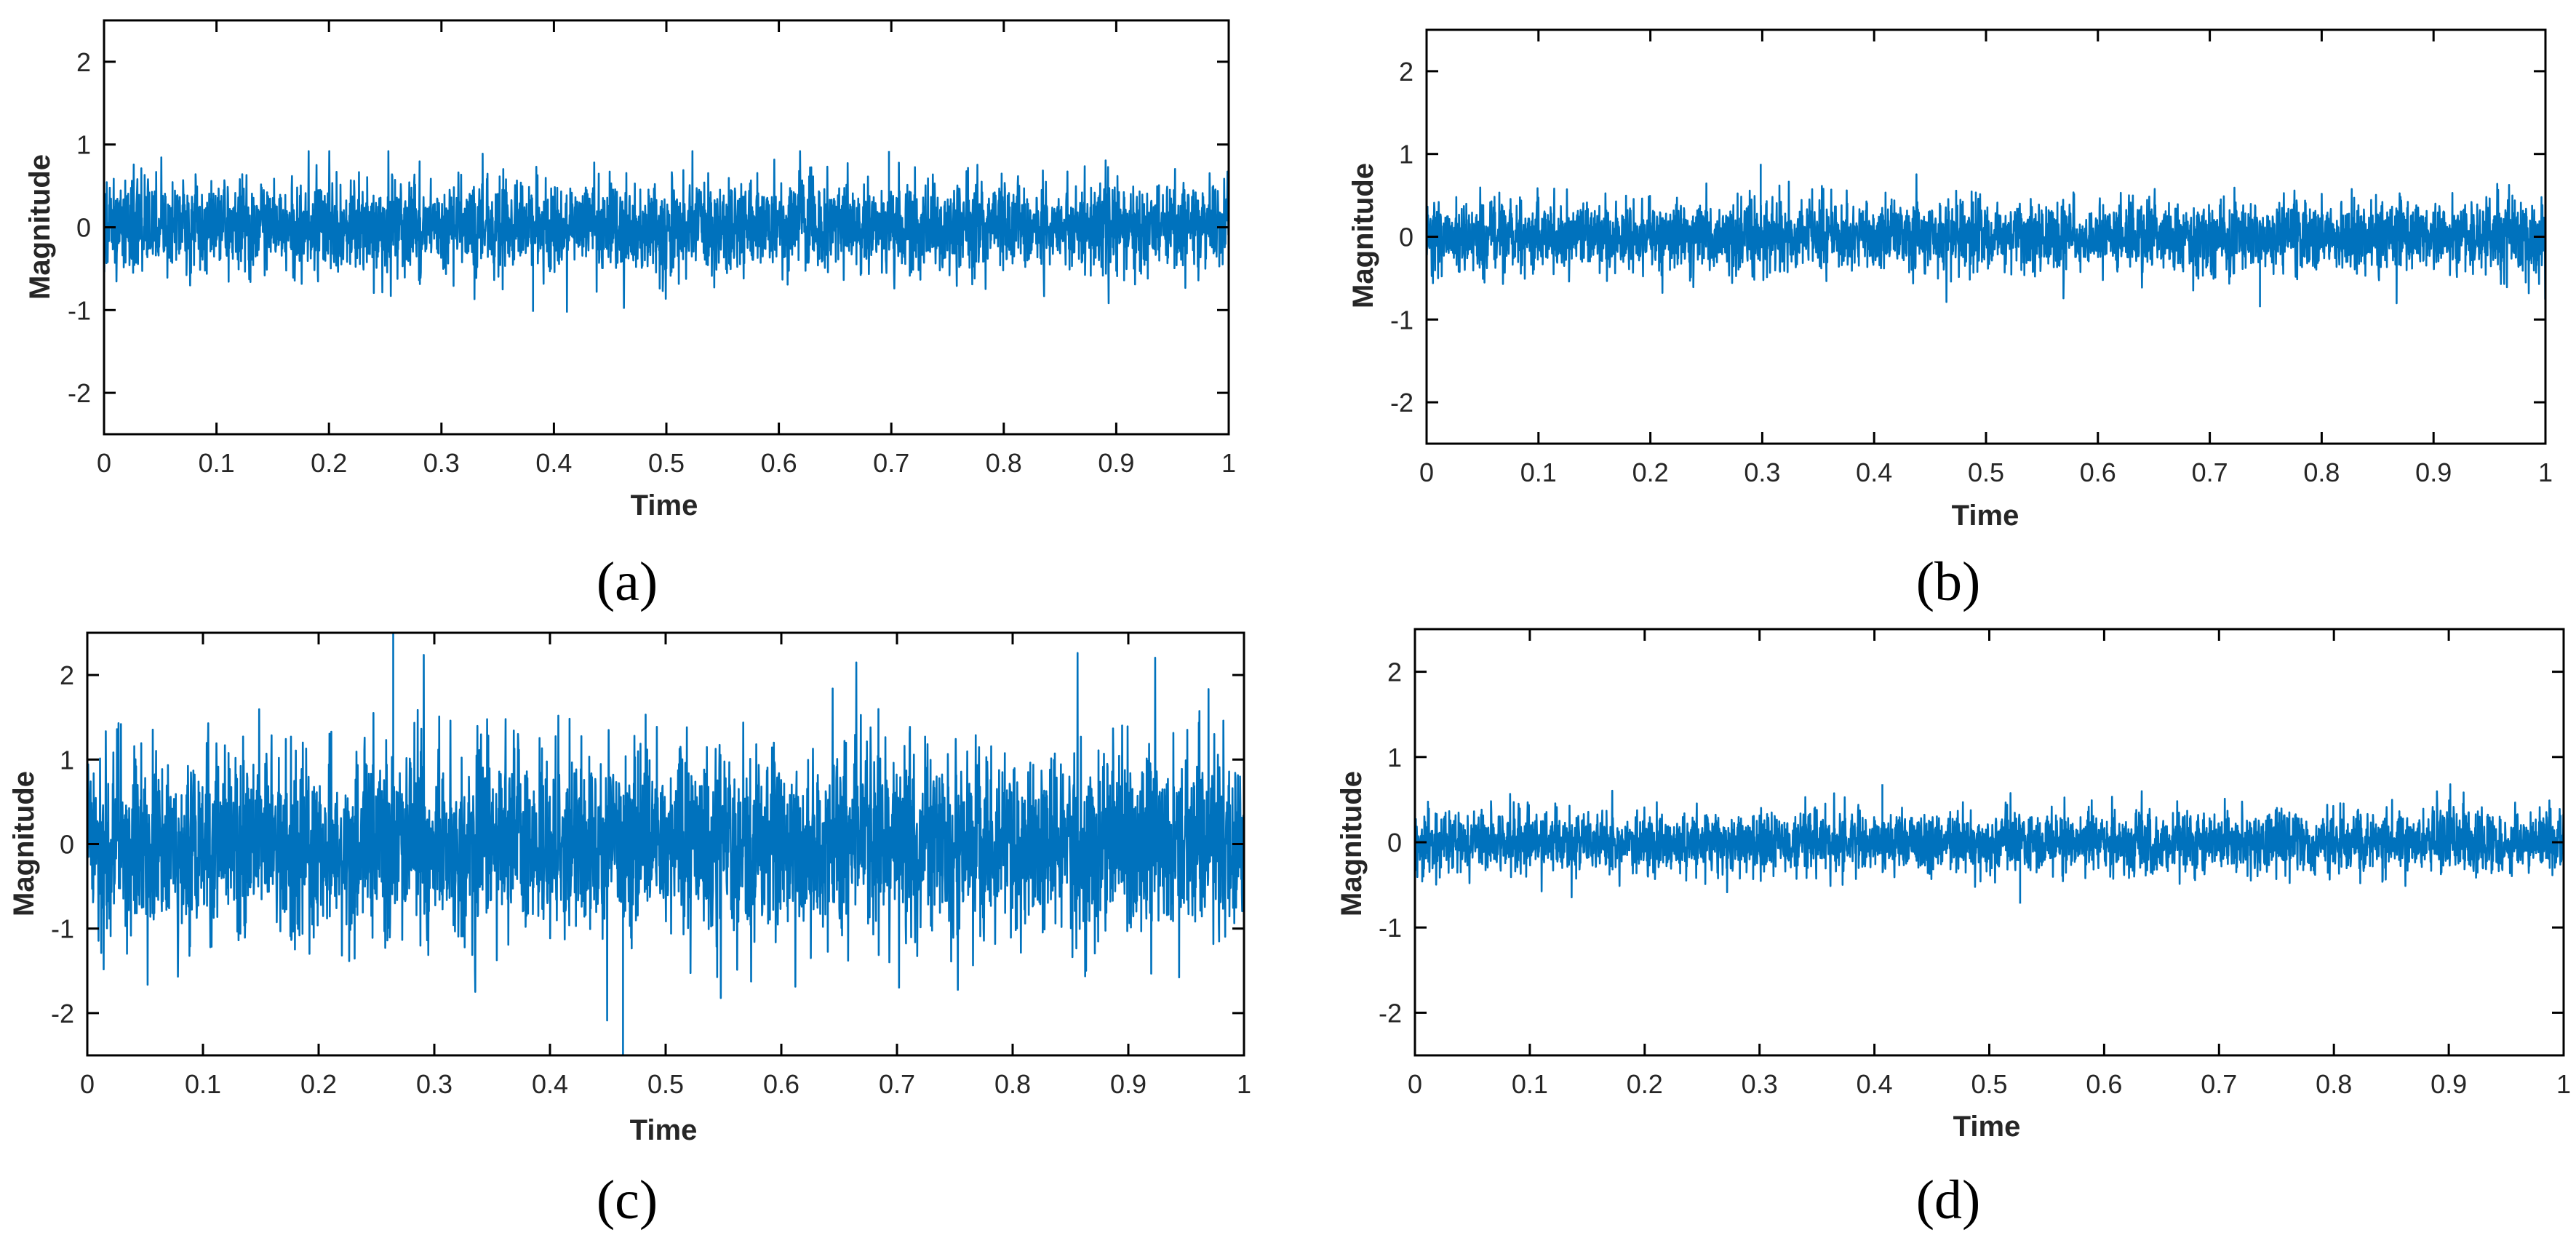 The width and height of the screenshot is (2576, 1243). What do you see at coordinates (67, 845) in the screenshot?
I see `panel-c-ytick-label: 0` at bounding box center [67, 845].